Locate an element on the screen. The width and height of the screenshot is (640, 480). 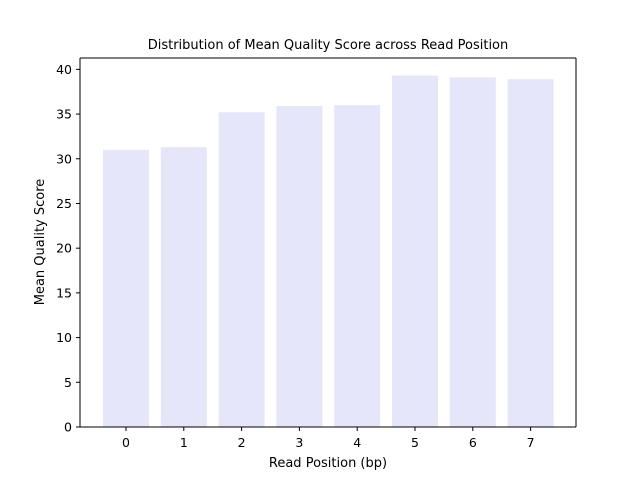
x-tick-label: 1 is located at coordinates (184, 442).